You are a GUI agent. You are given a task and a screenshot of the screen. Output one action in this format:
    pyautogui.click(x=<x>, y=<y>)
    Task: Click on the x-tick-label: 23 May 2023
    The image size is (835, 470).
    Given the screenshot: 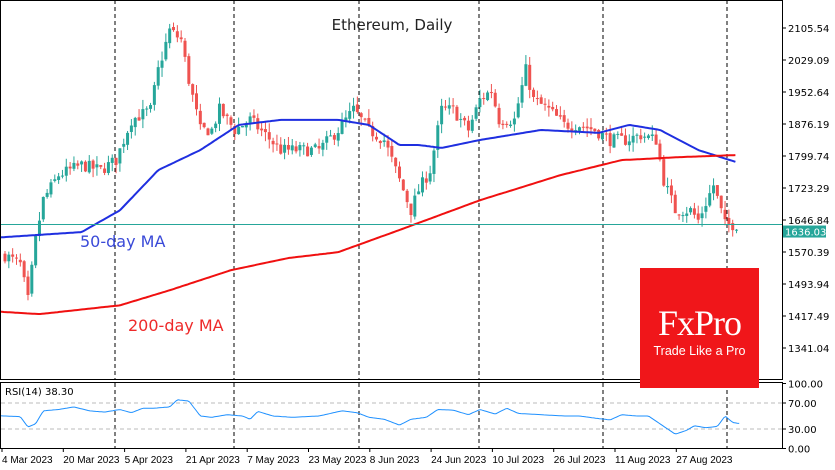 What is the action you would take?
    pyautogui.click(x=338, y=460)
    